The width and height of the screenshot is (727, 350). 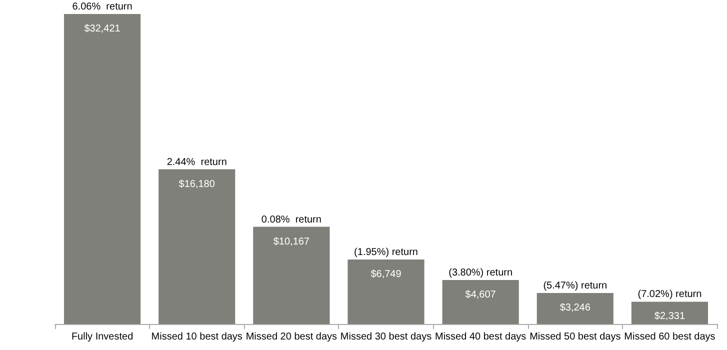 What do you see at coordinates (196, 337) in the screenshot?
I see `x-tick-label: Missed 10 best days` at bounding box center [196, 337].